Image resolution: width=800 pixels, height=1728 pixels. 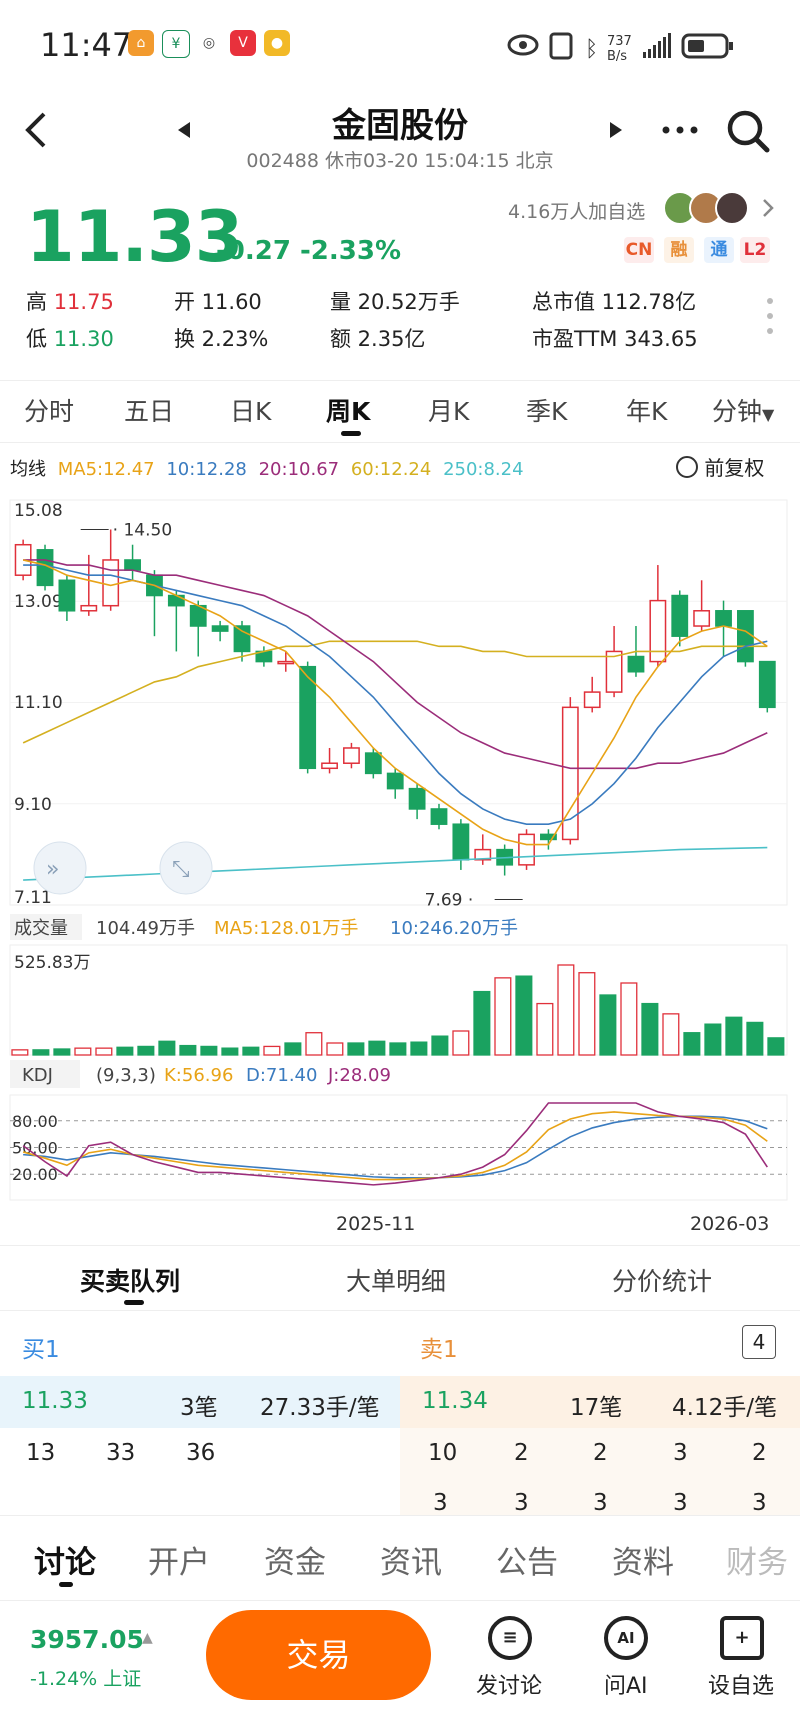 What do you see at coordinates (411, 1563) in the screenshot?
I see `tab-news: 资讯` at bounding box center [411, 1563].